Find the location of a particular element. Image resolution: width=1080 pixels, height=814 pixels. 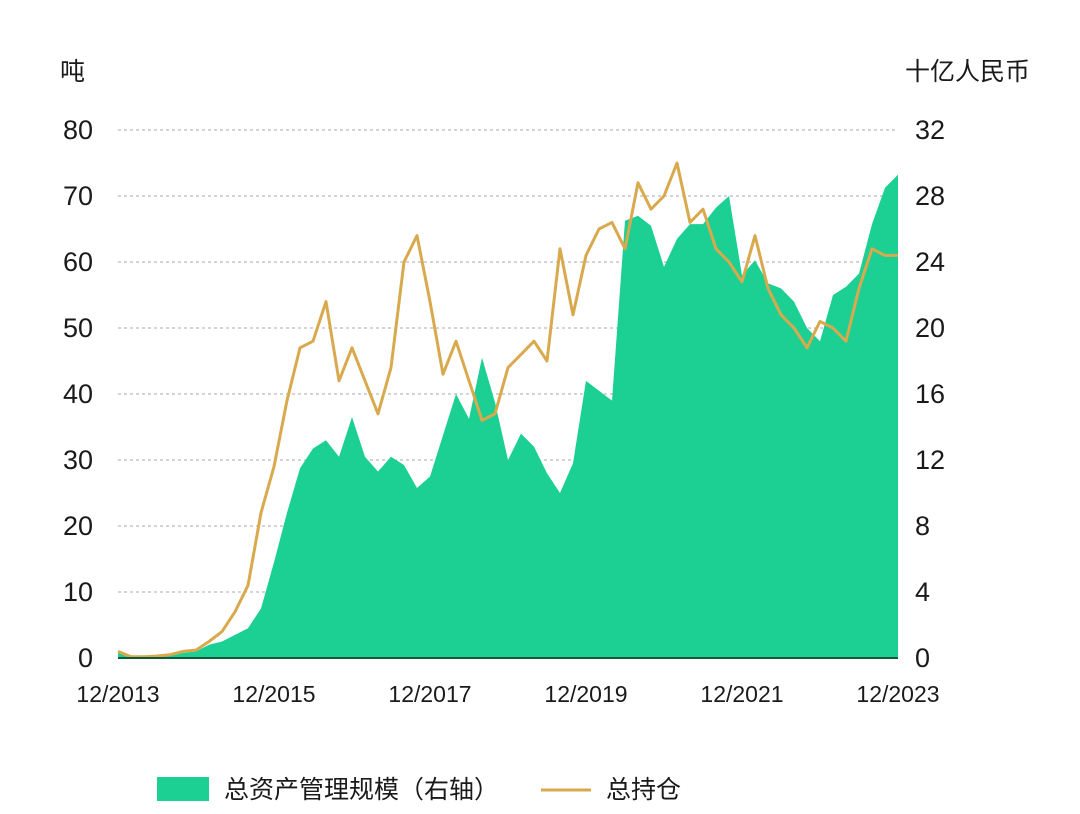

right-tick-label: 12 is located at coordinates (930, 460).